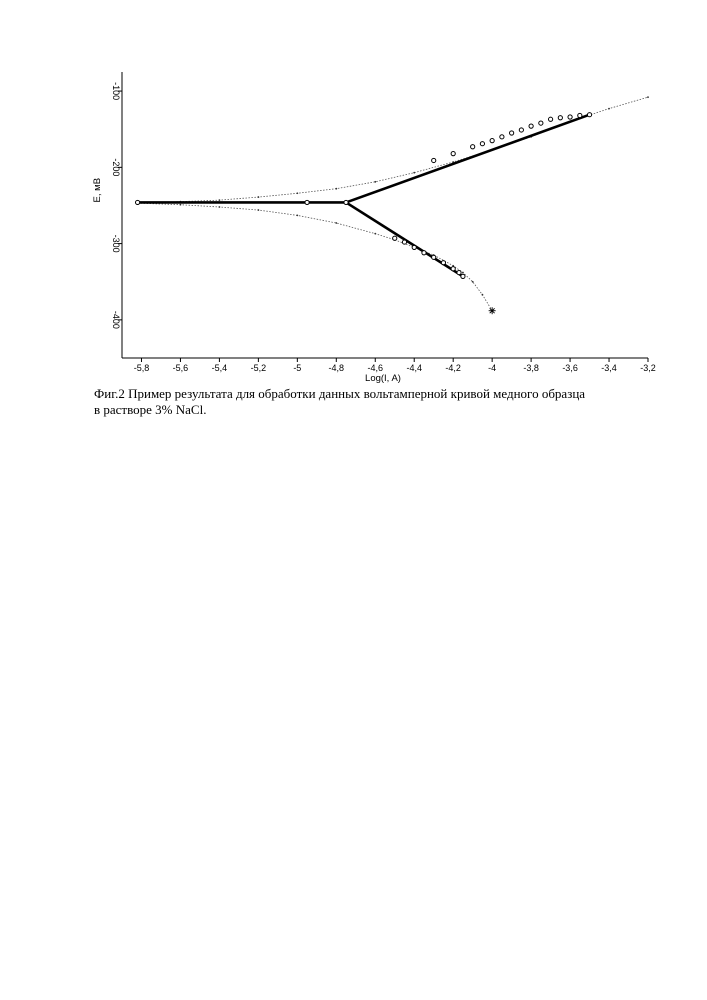 Image resolution: width=707 pixels, height=1000 pixels. What do you see at coordinates (383, 378) in the screenshot?
I see `x-axis-title: Log(I, A)` at bounding box center [383, 378].